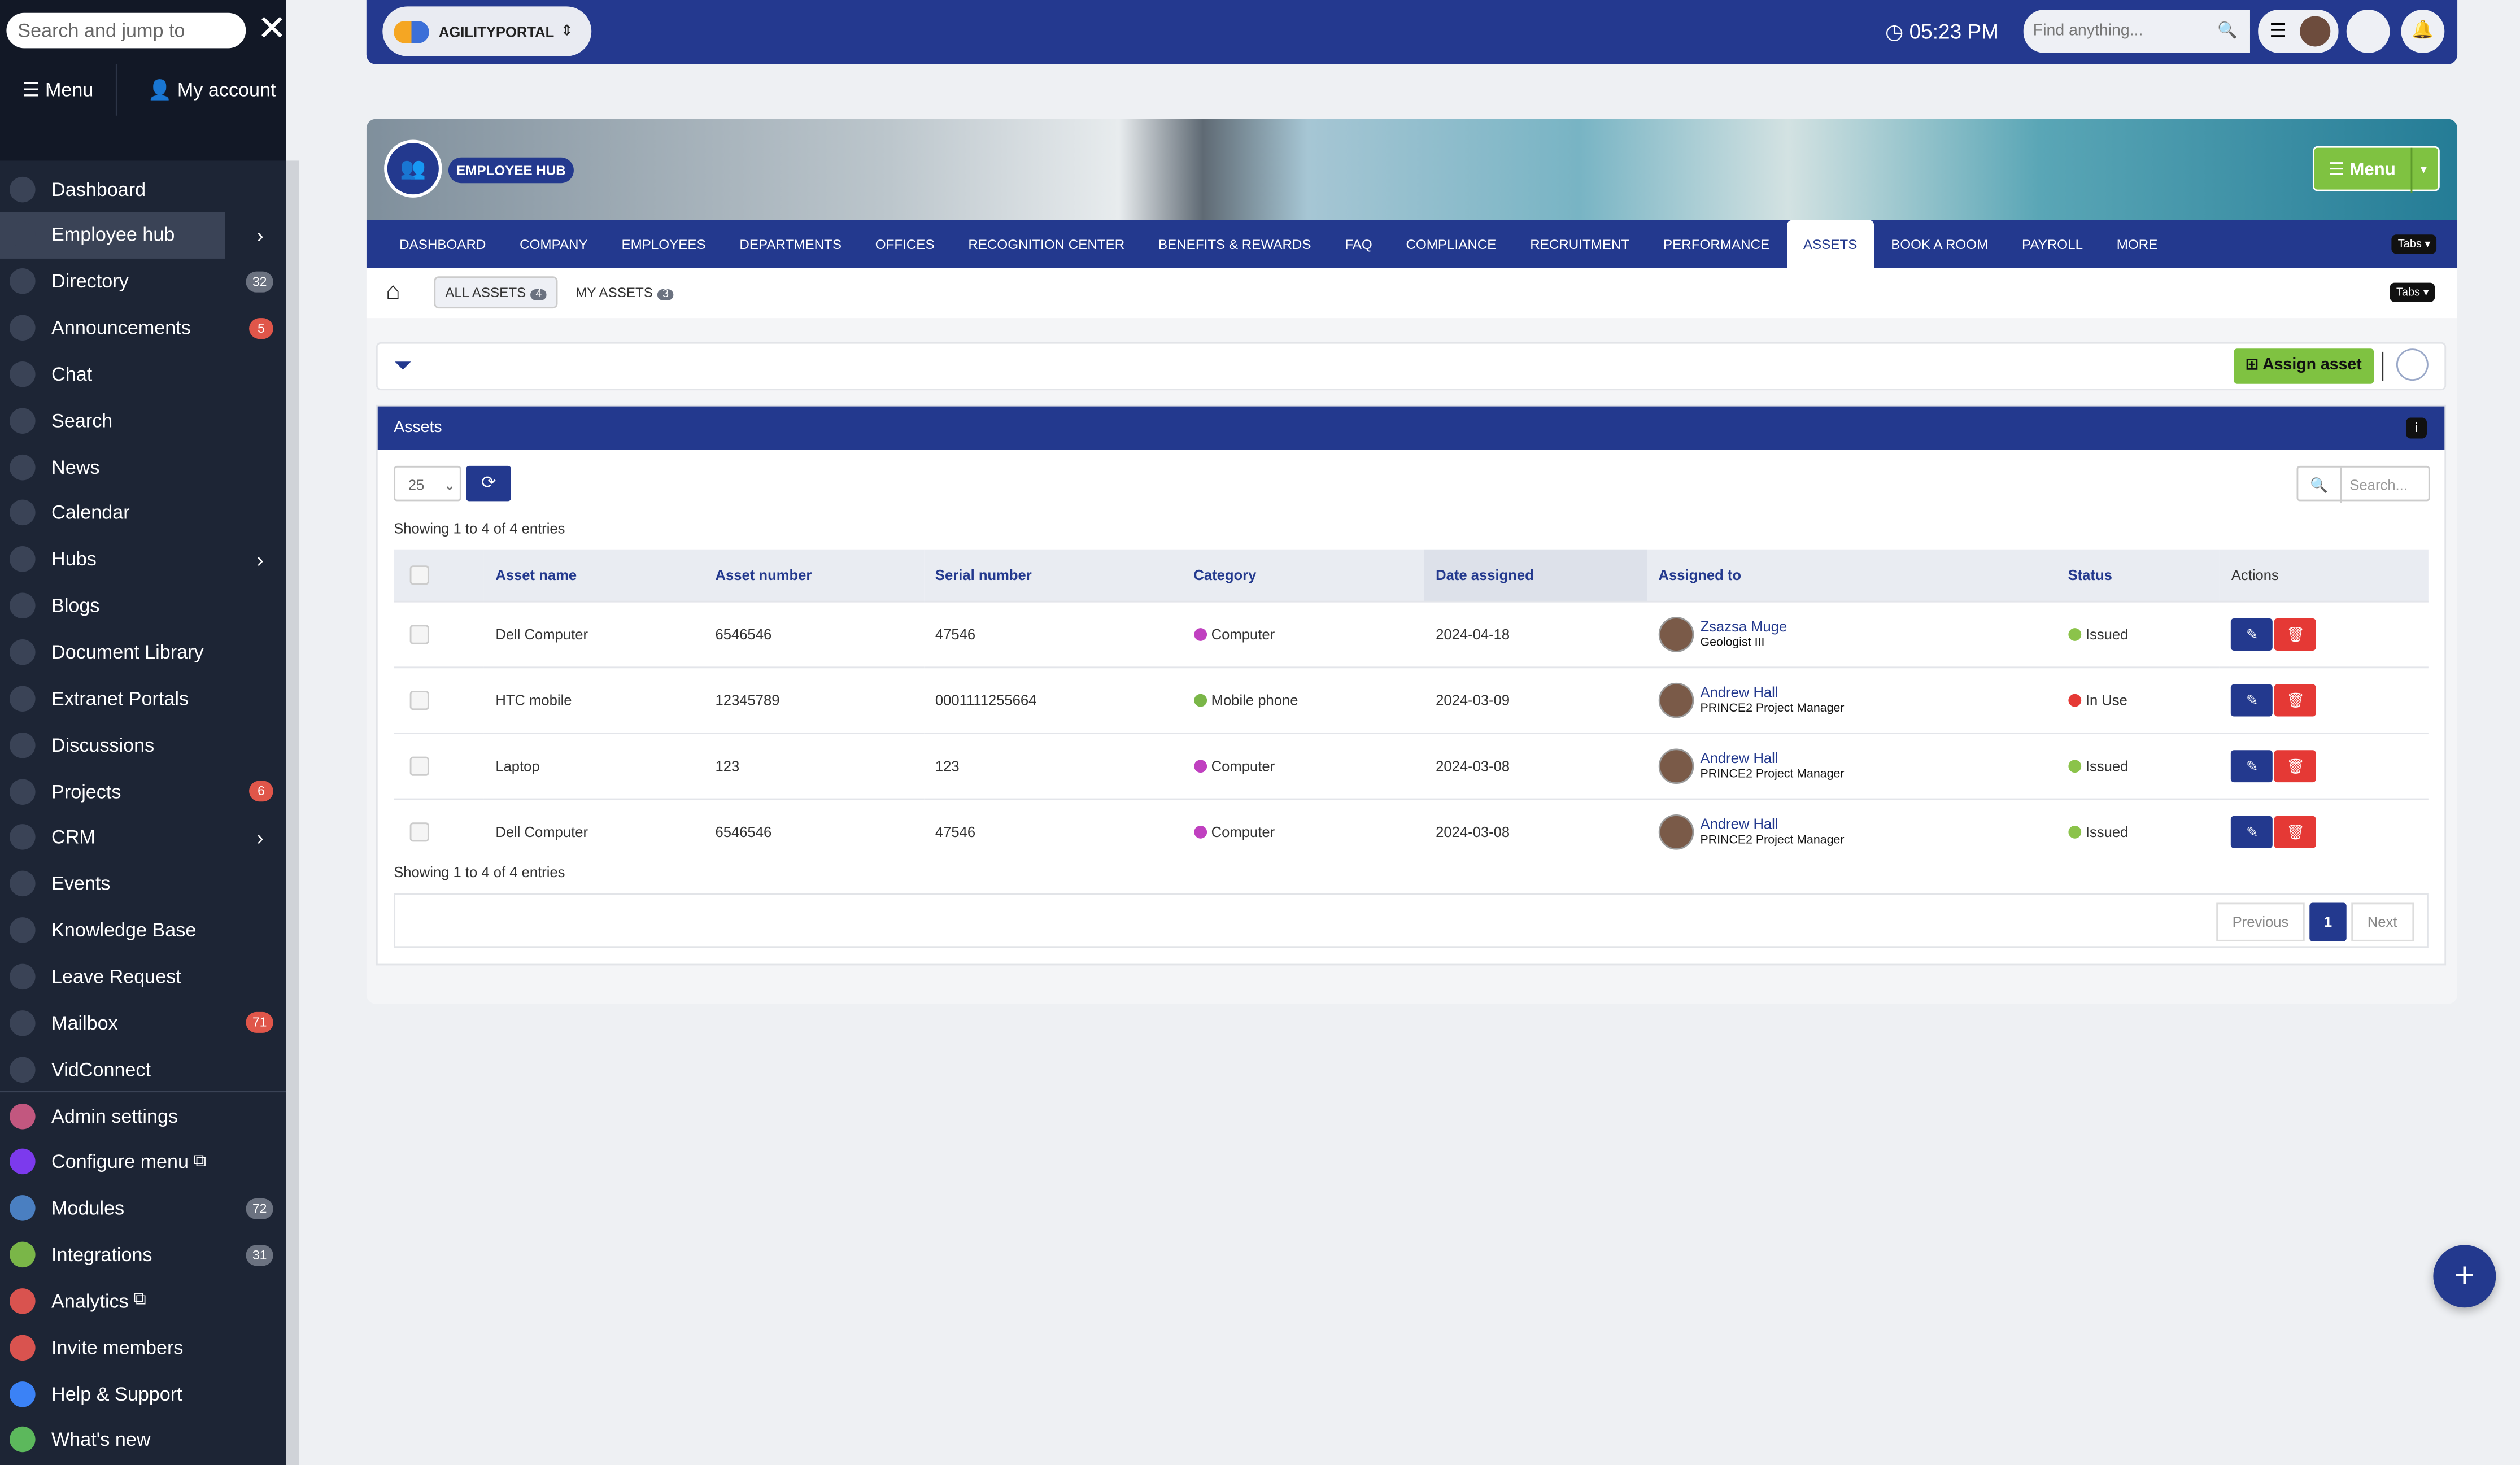 The image size is (2520, 1465). What do you see at coordinates (1303, 575) in the screenshot?
I see `header-cell: Category` at bounding box center [1303, 575].